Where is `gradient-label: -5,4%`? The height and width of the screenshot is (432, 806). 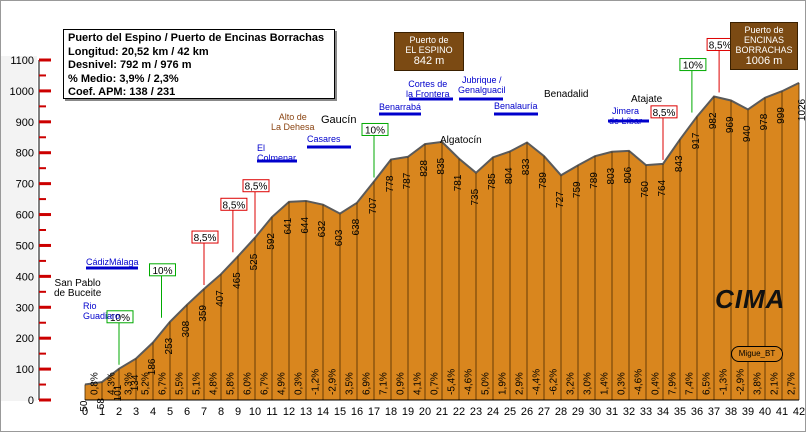
gradient-label: -5,4% is located at coordinates (452, 382).